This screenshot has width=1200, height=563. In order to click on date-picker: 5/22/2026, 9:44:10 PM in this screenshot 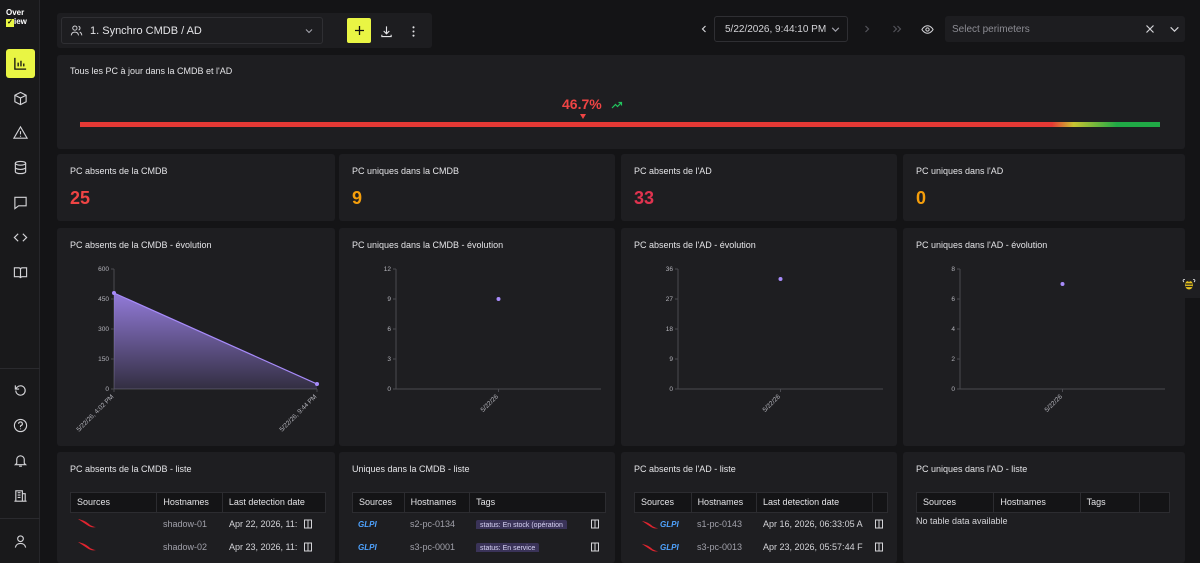, I will do `click(781, 29)`.